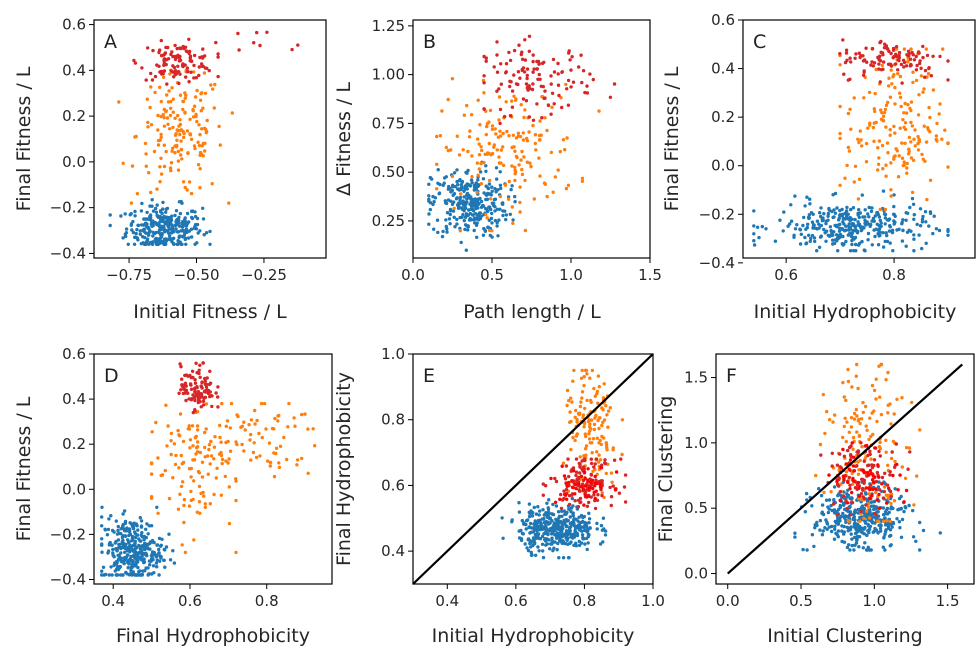 This screenshot has height=652, width=979. Describe the element at coordinates (267, 601) in the screenshot. I see `x-tick-label: 0.8` at that location.